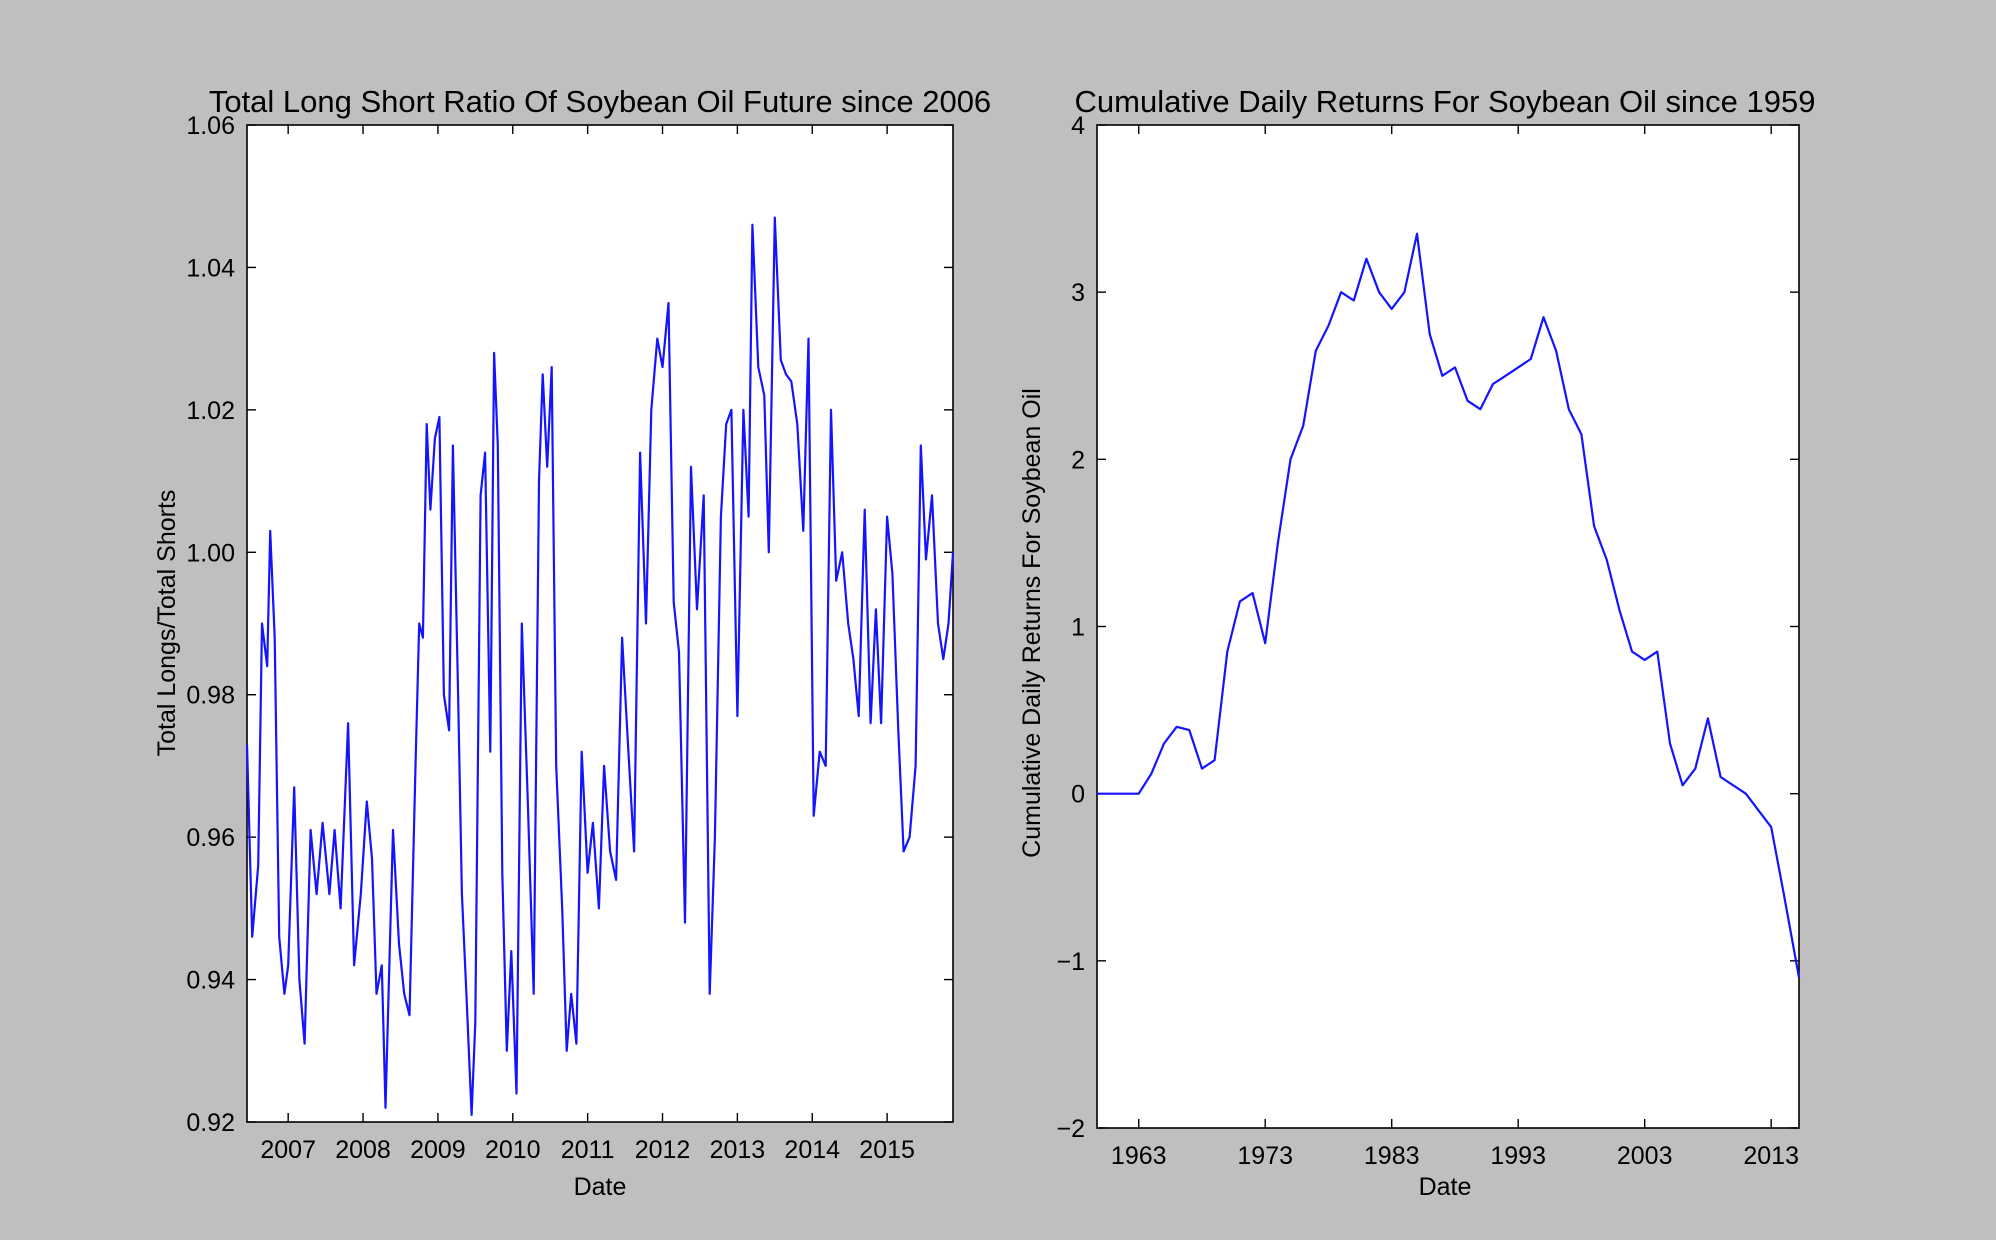 This screenshot has width=1996, height=1240. I want to click on y-tick-label: 0.96, so click(210, 838).